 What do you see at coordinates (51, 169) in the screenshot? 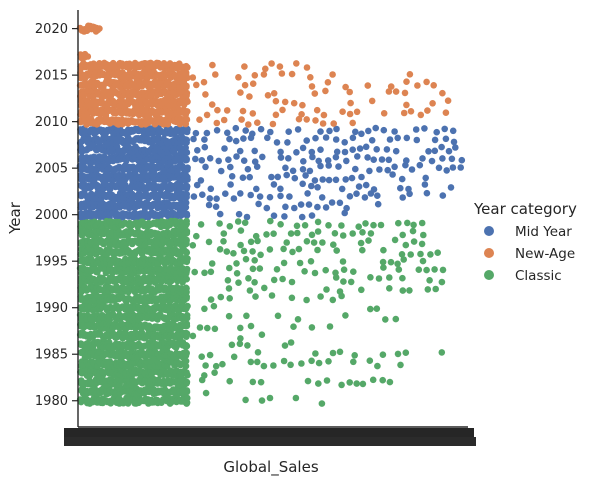
I see `y-tick-label: 2005` at bounding box center [51, 169].